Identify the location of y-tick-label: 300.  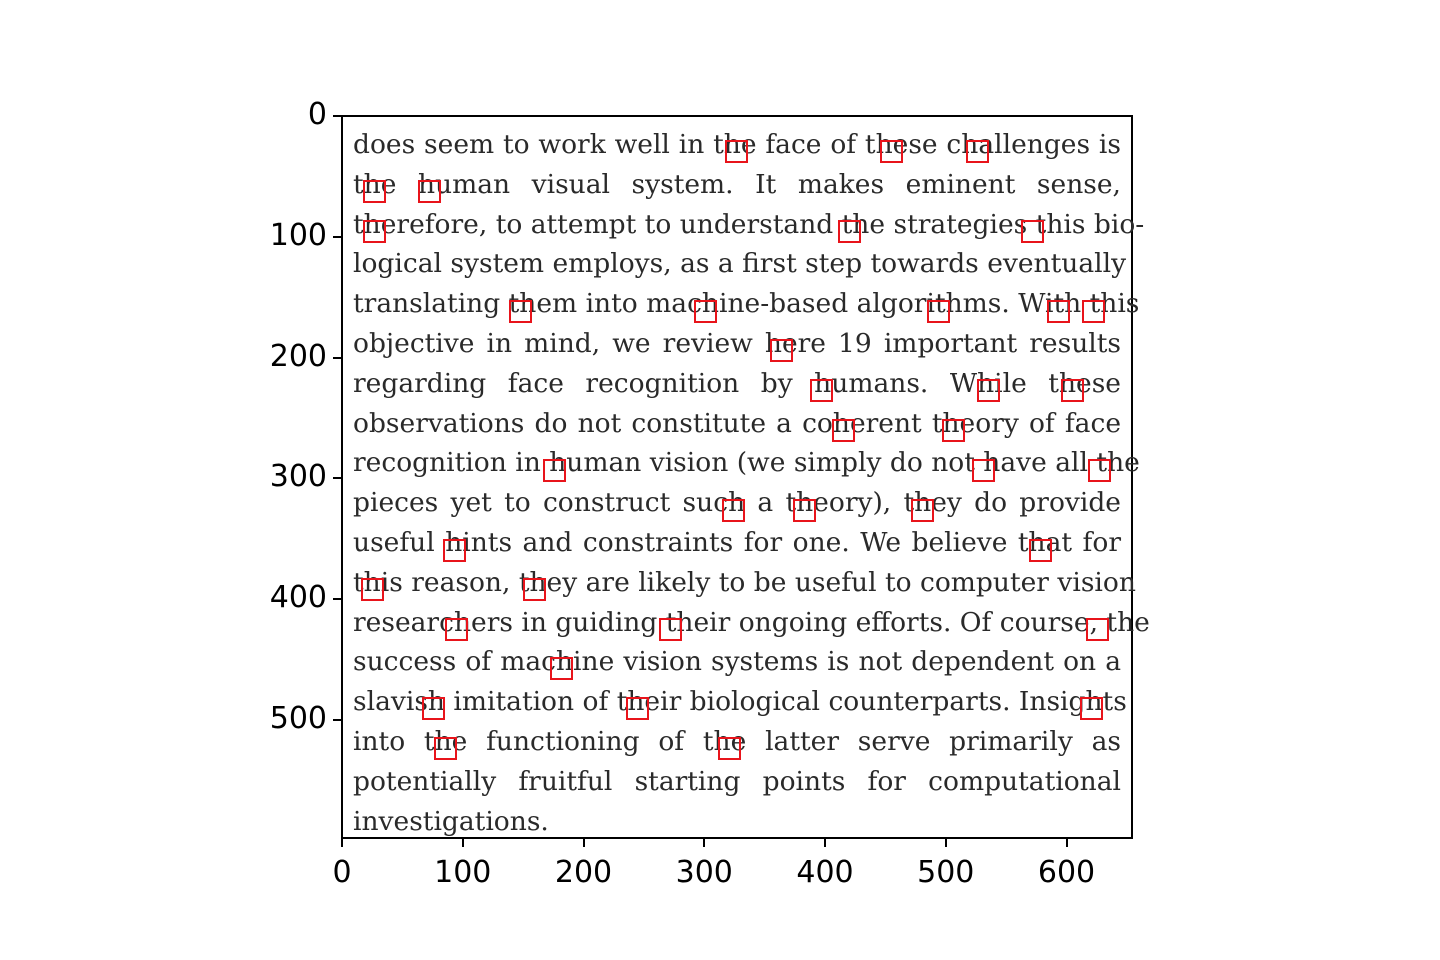
(298, 477).